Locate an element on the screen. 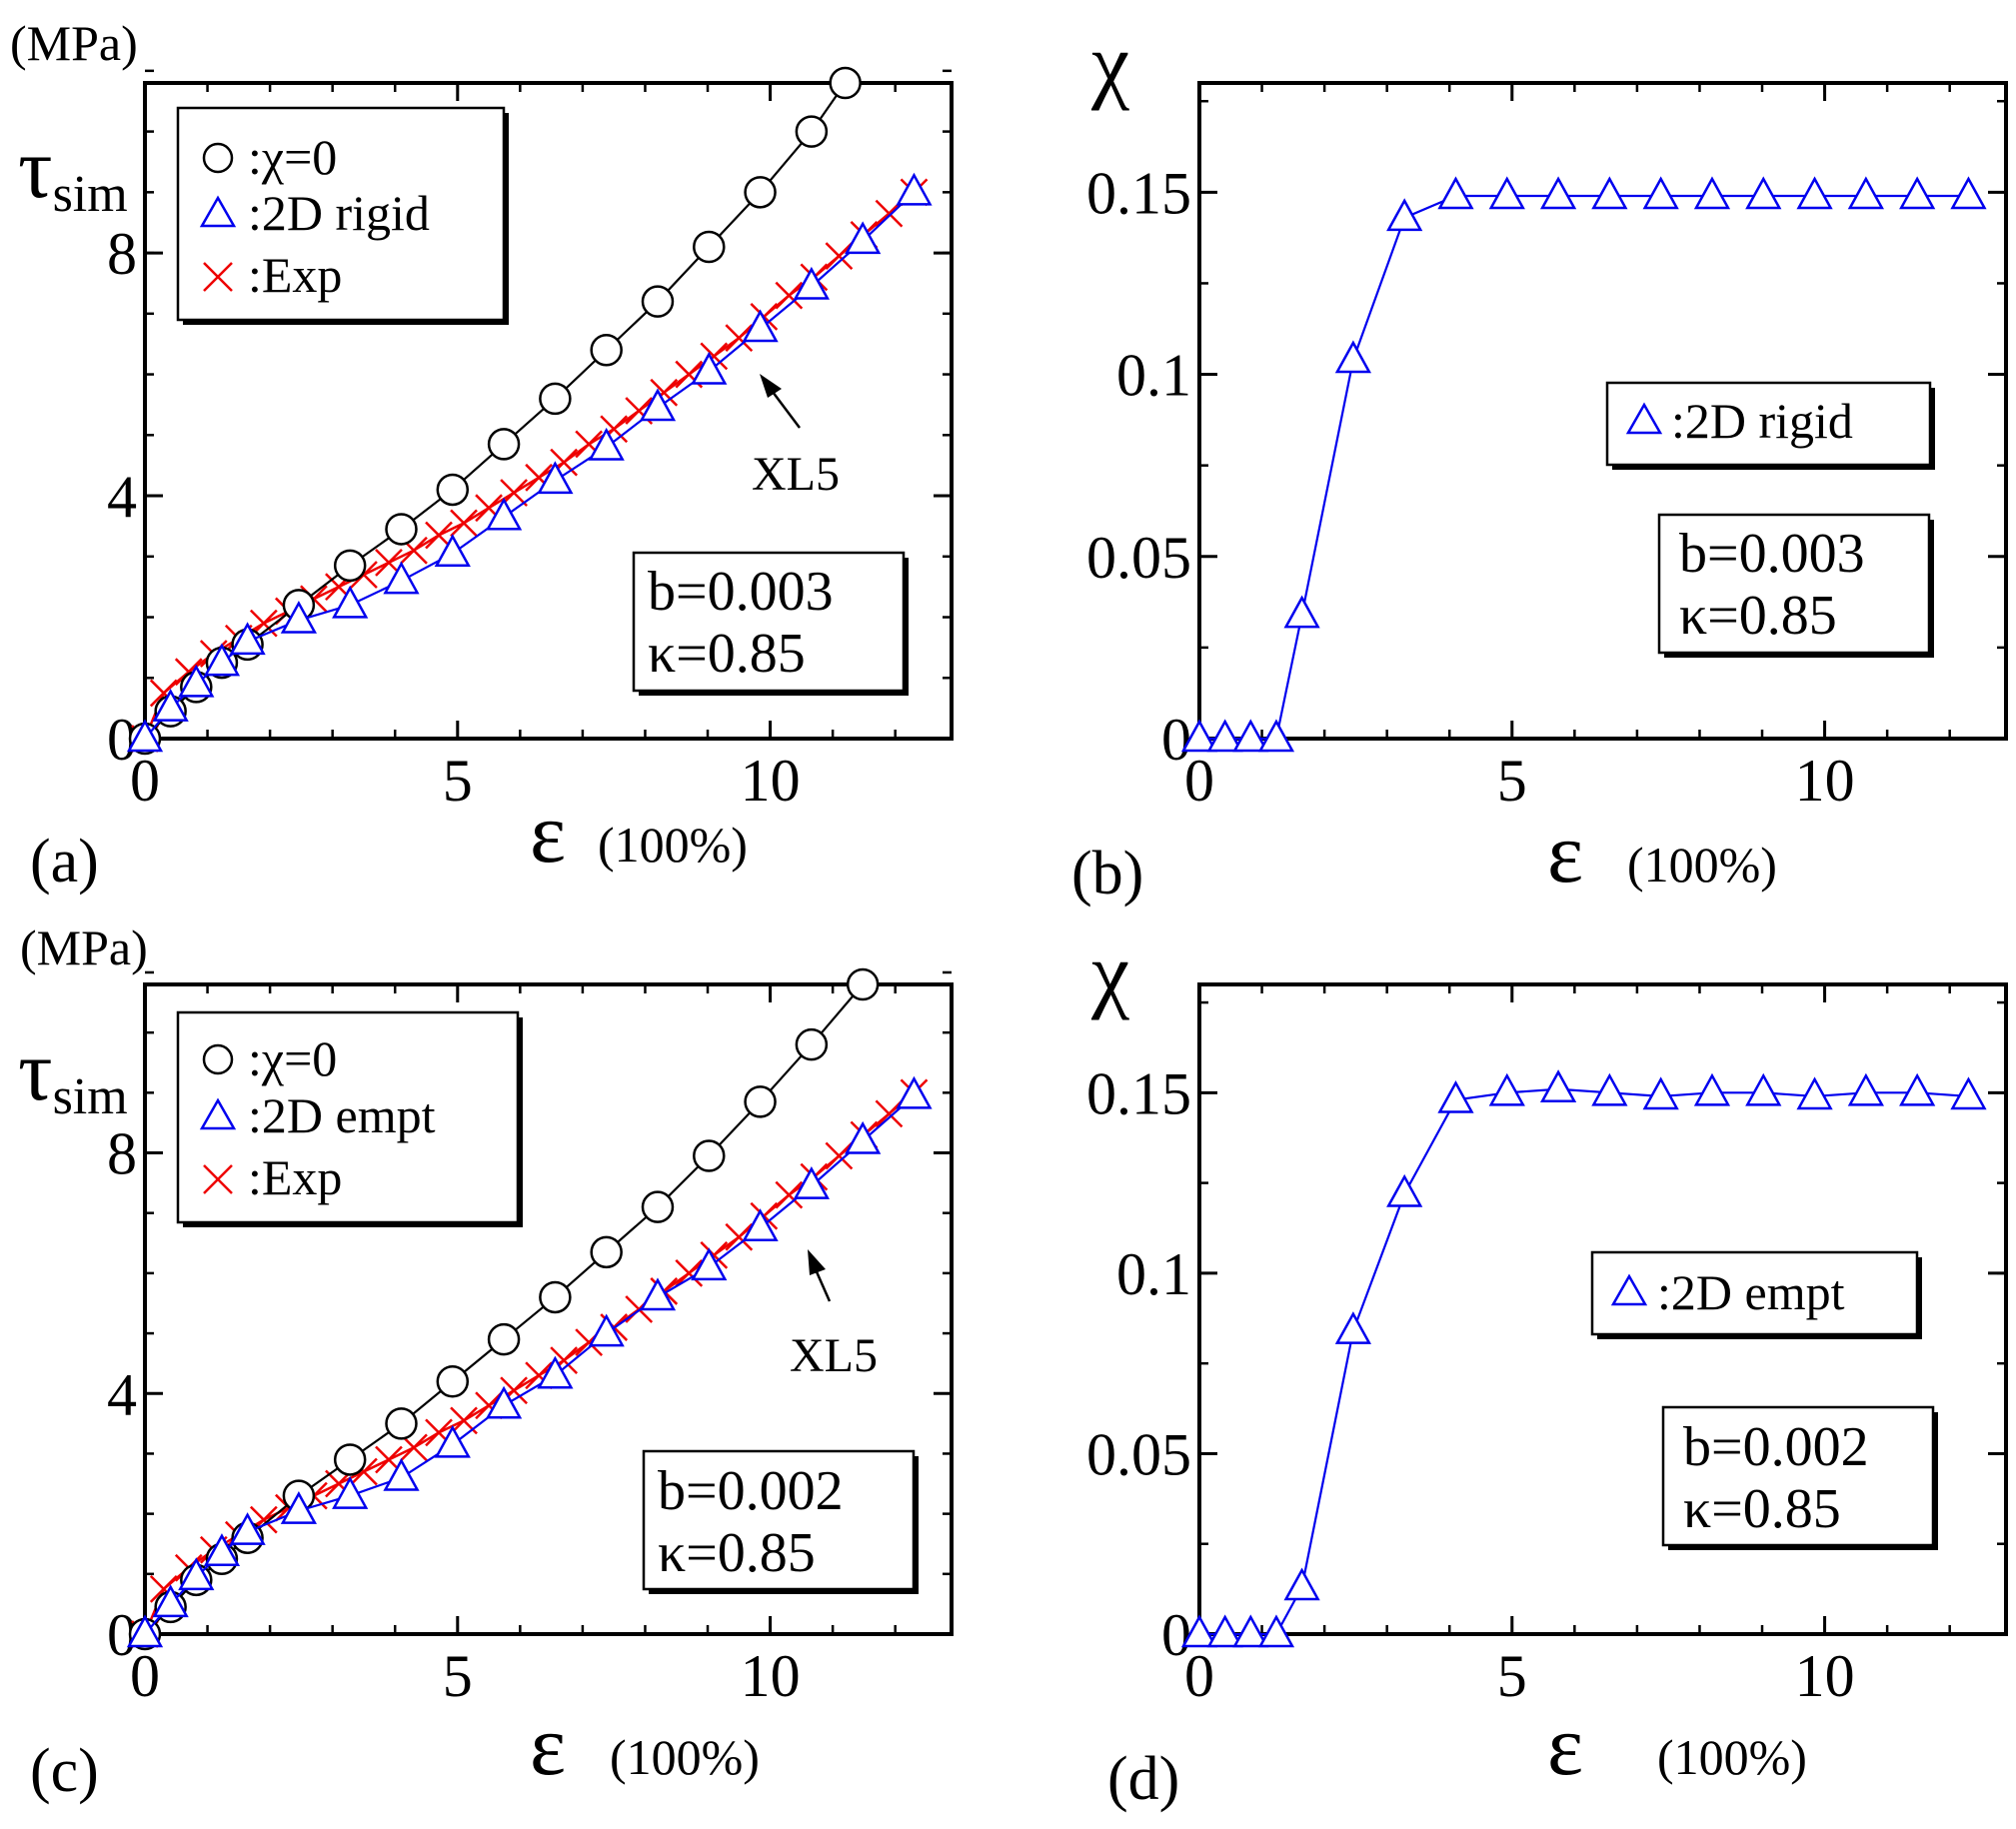 The height and width of the screenshot is (1829, 2016). plot-frame is located at coordinates (548, 411).